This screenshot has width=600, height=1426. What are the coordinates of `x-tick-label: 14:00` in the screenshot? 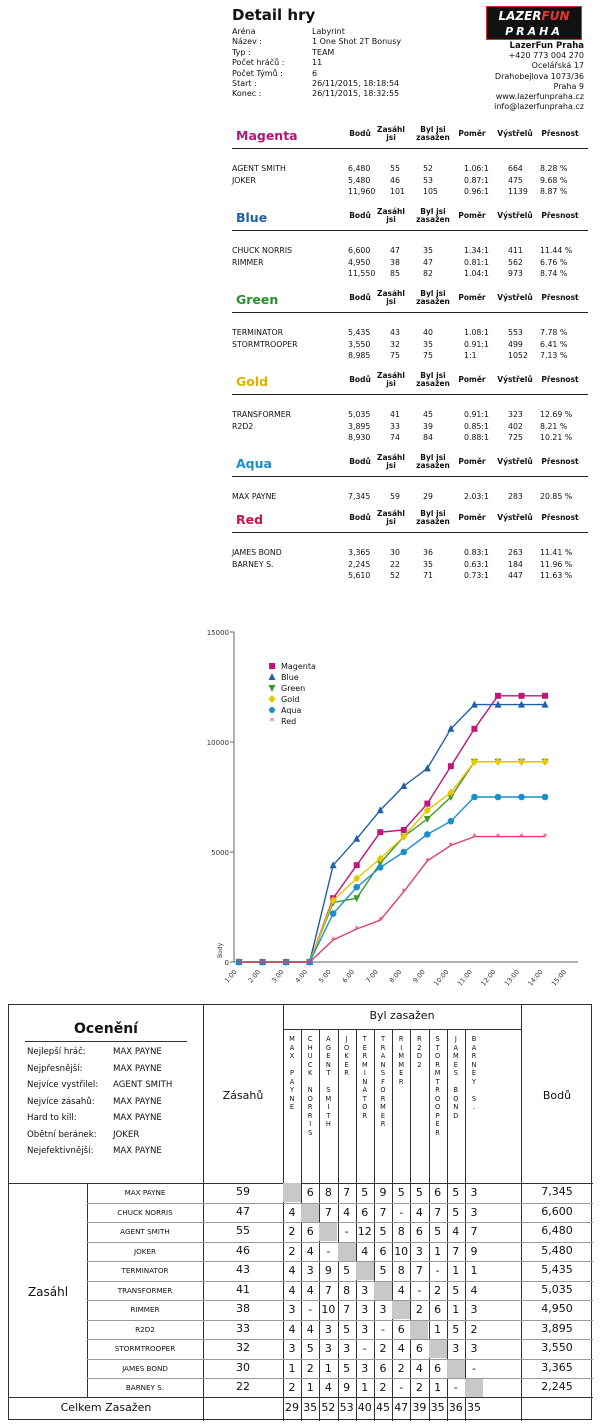 It's located at (535, 977).